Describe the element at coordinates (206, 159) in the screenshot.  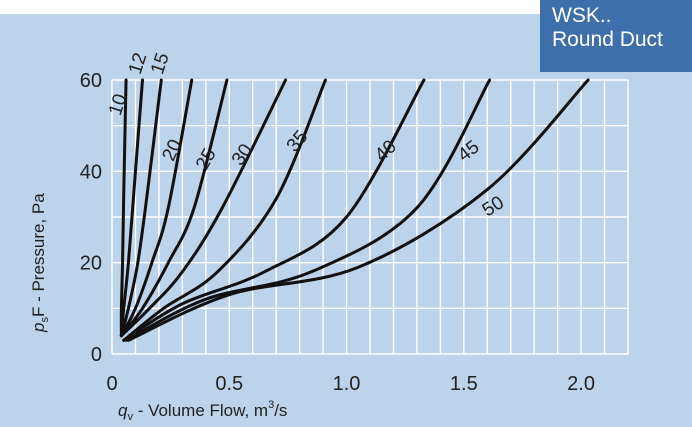
I see `curve-label-25: 25` at that location.